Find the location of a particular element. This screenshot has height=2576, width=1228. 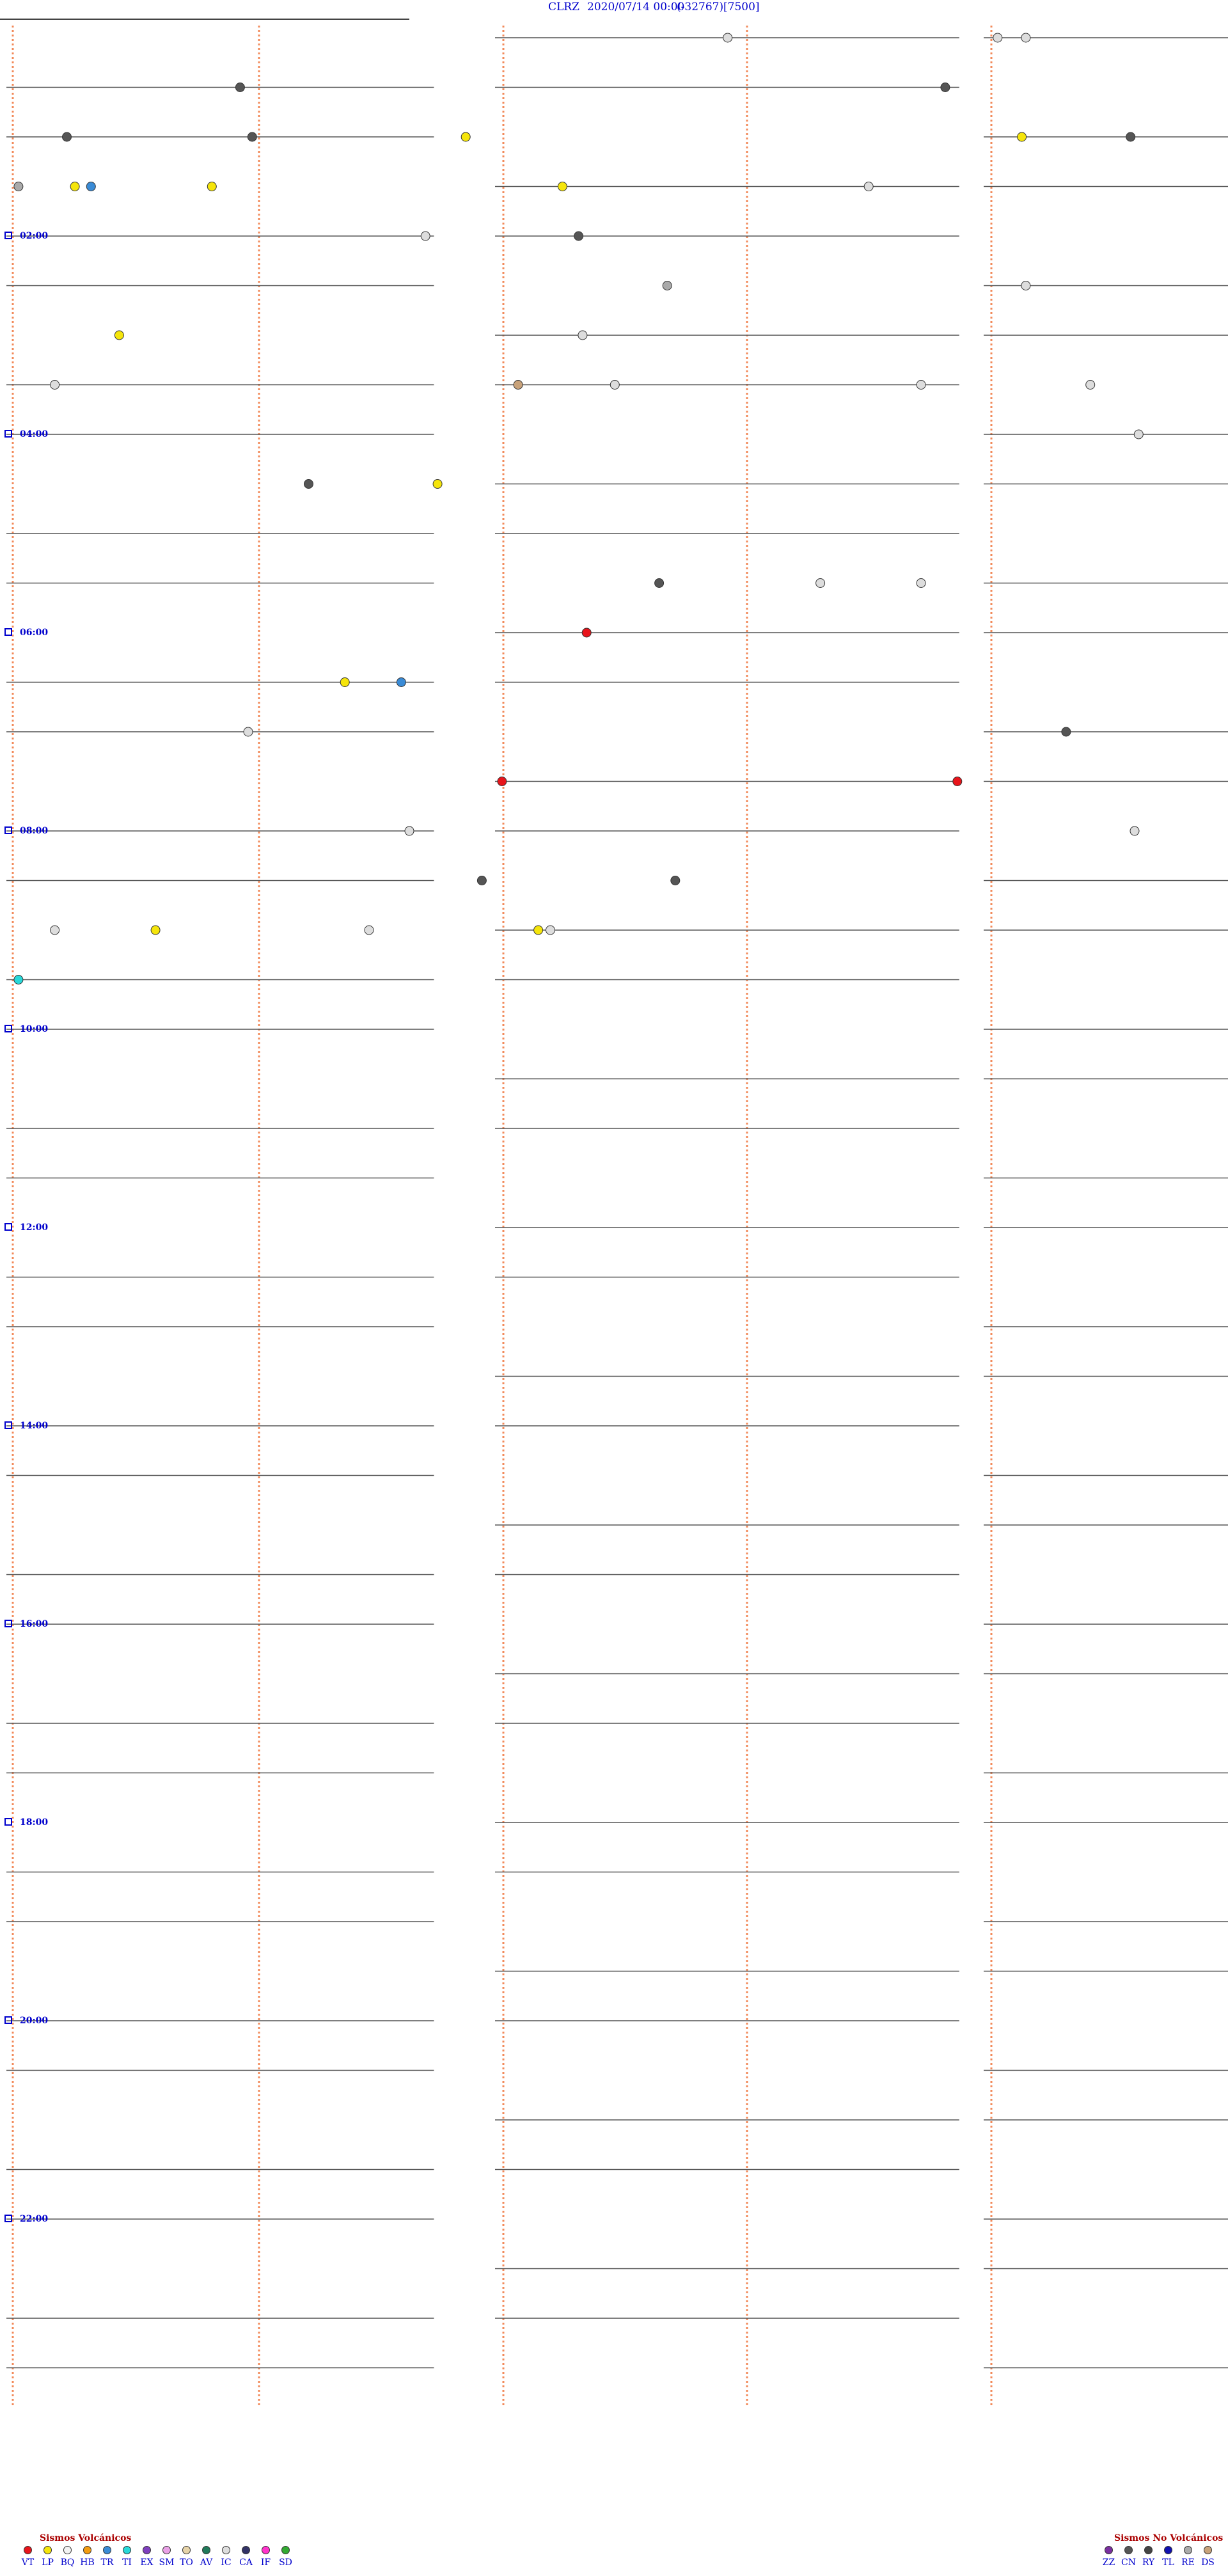

legend-code: HB is located at coordinates (87, 2562).